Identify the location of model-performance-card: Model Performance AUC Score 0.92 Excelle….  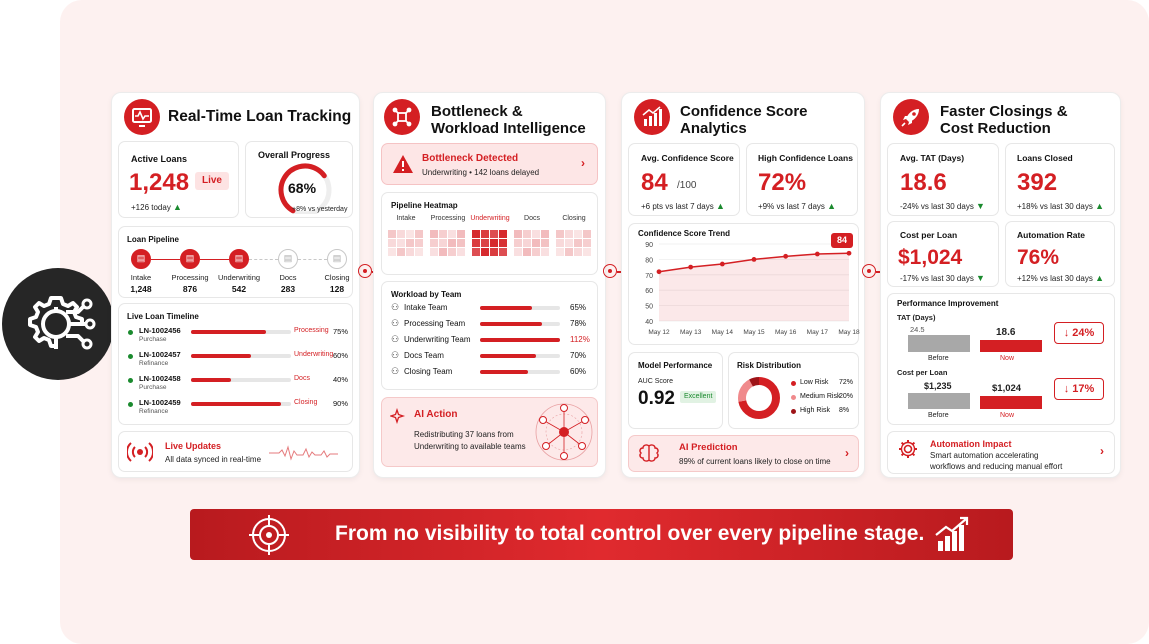
(675, 390).